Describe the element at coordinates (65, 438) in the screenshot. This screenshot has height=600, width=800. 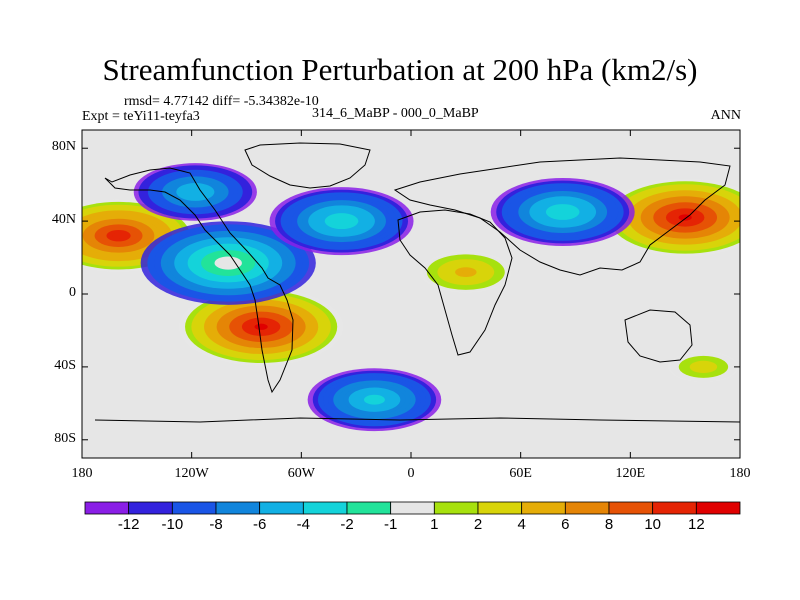
I see `y-tick-label: 80S` at that location.